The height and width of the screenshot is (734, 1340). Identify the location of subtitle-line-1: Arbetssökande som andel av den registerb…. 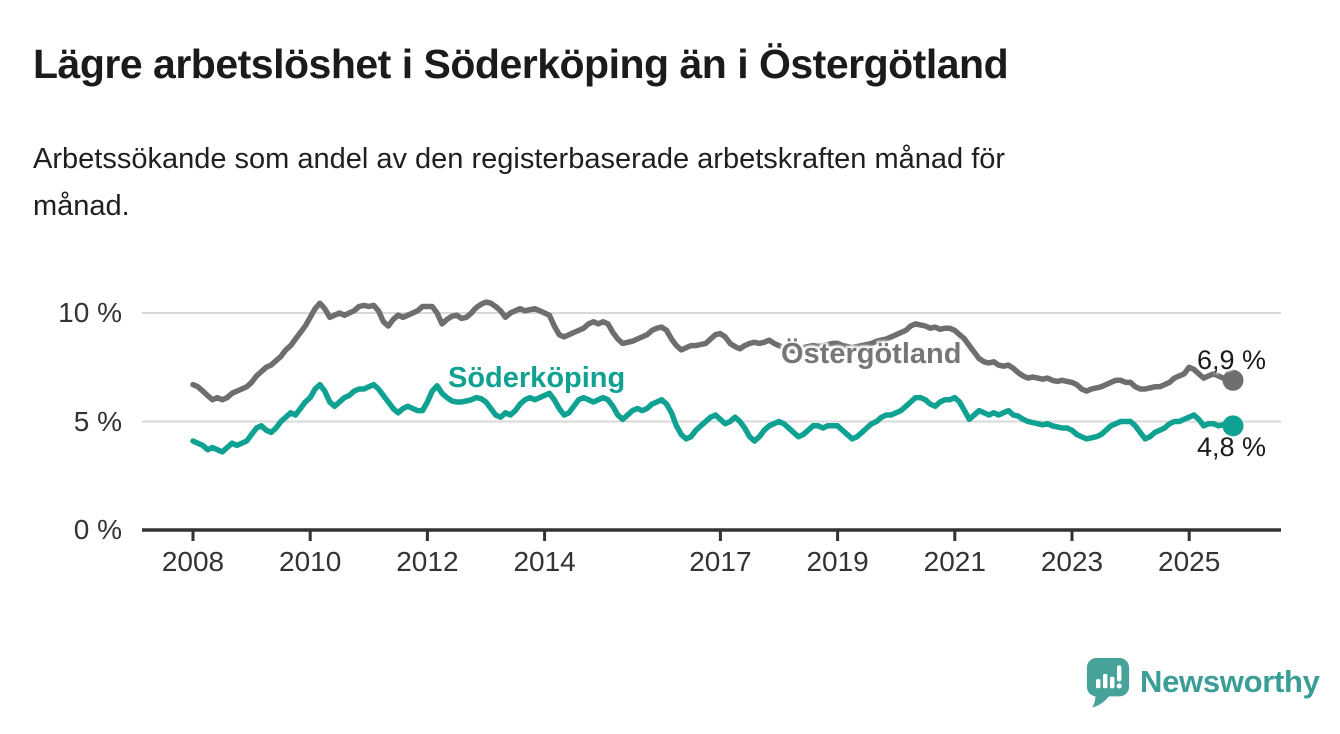
(519, 159).